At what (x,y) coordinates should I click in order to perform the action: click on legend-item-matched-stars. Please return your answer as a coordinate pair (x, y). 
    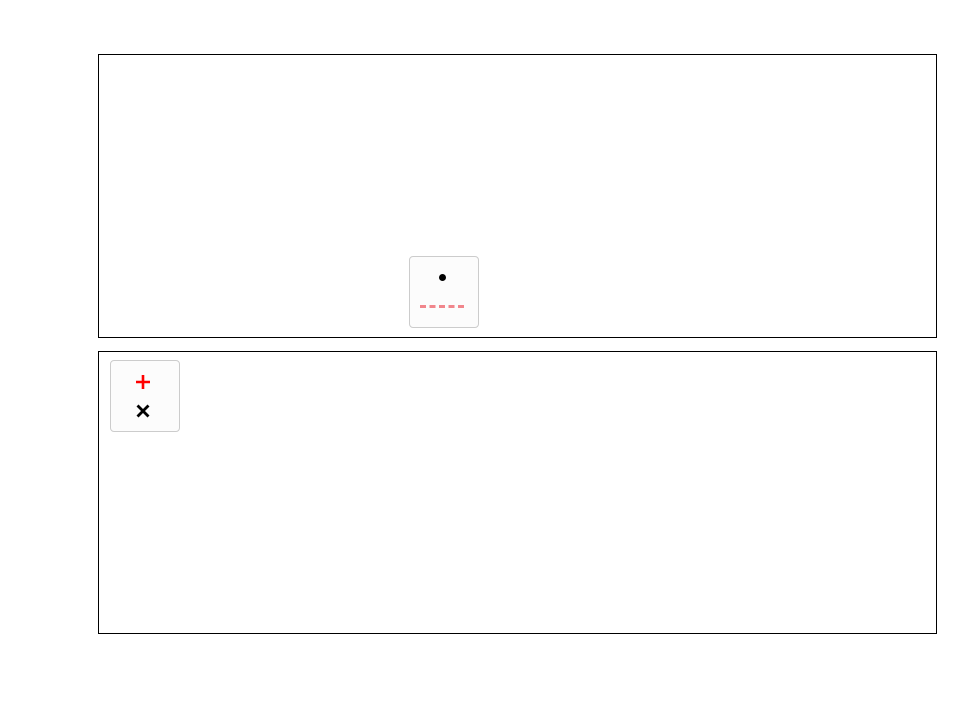
    Looking at the image, I should click on (144, 381).